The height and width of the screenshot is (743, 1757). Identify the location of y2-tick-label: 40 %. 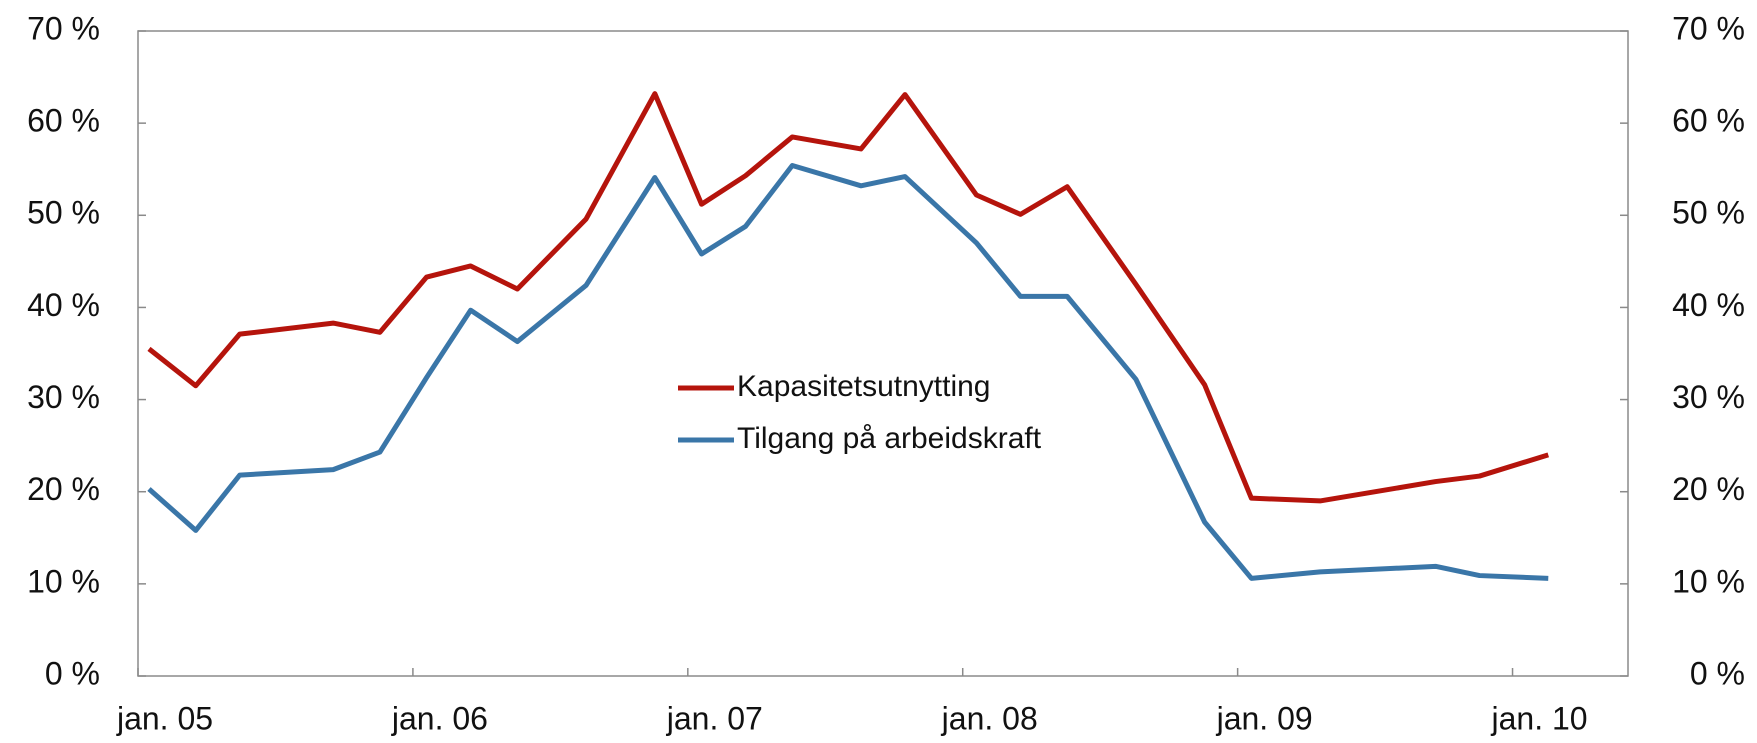
(1708, 305).